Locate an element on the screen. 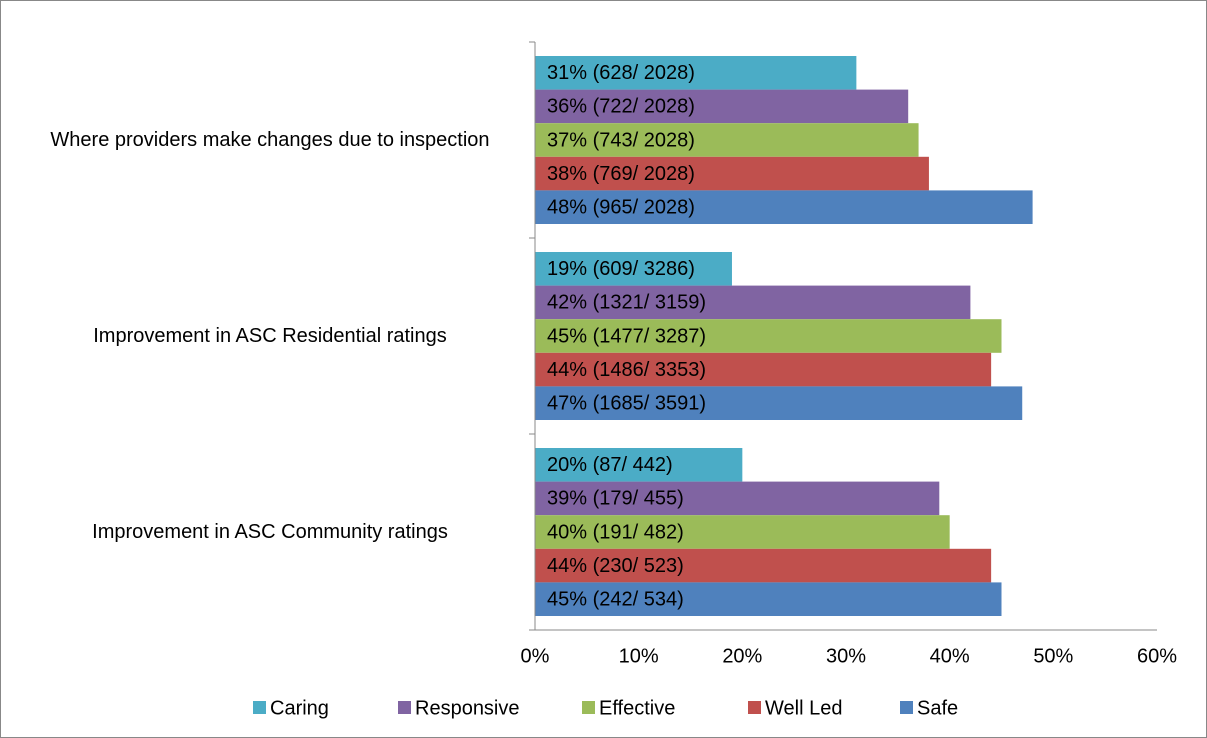 This screenshot has width=1207, height=738. data-label: 45% (242/ 534) is located at coordinates (615, 599).